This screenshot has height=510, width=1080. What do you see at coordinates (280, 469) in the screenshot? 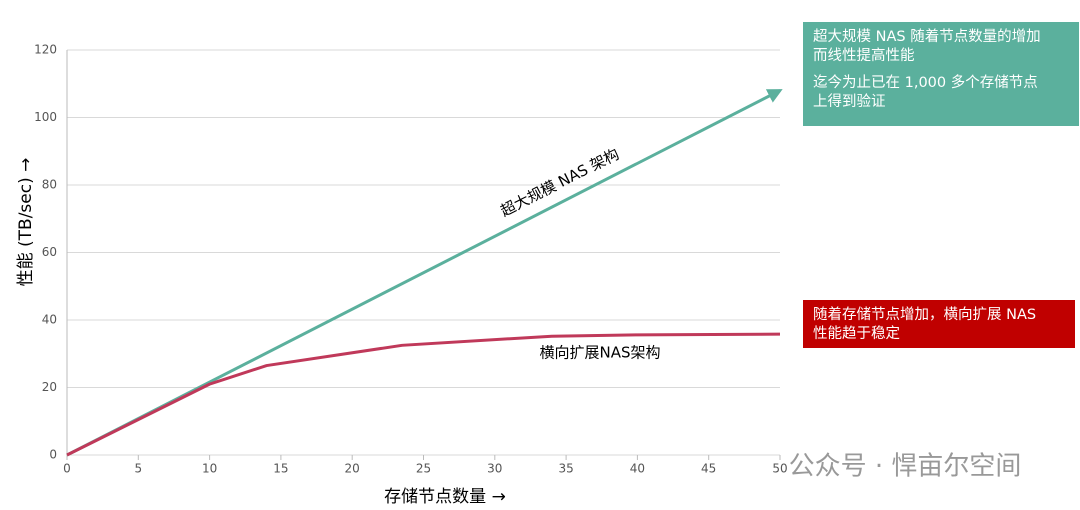
I see `x-tick-label: 15` at bounding box center [280, 469].